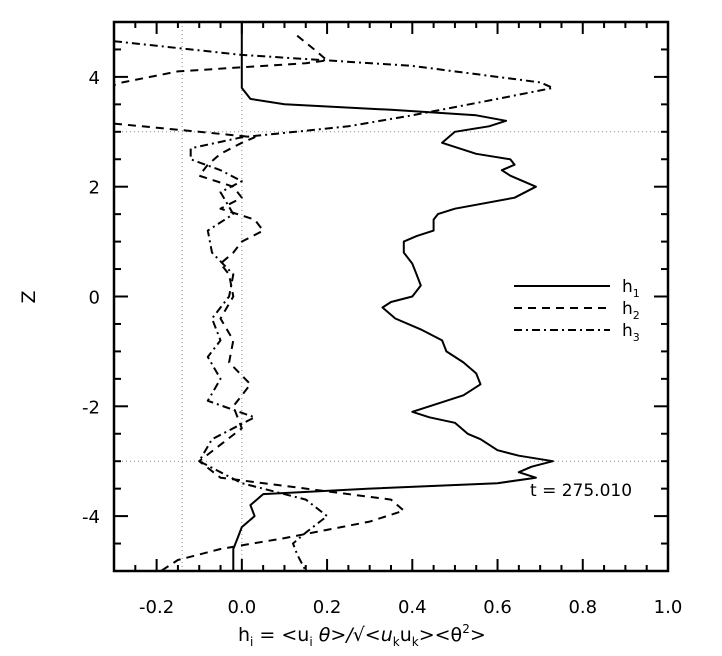 The width and height of the screenshot is (722, 656). Describe the element at coordinates (29, 296) in the screenshot. I see `y-axis-label: Z` at that location.